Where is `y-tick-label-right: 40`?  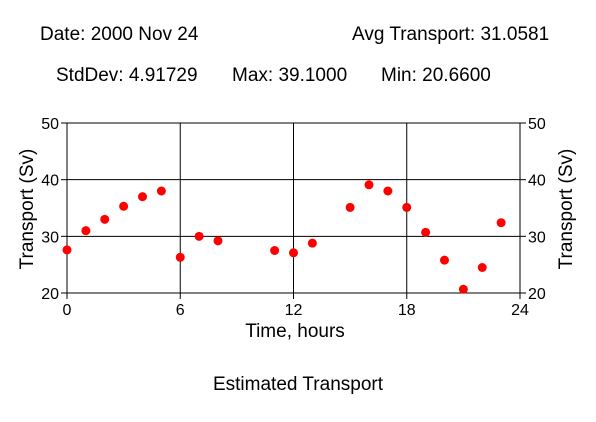 y-tick-label-right: 40 is located at coordinates (537, 181).